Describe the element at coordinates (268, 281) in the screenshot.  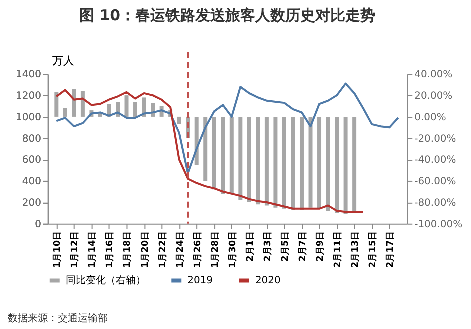
I see `legend-label: 2020` at that location.